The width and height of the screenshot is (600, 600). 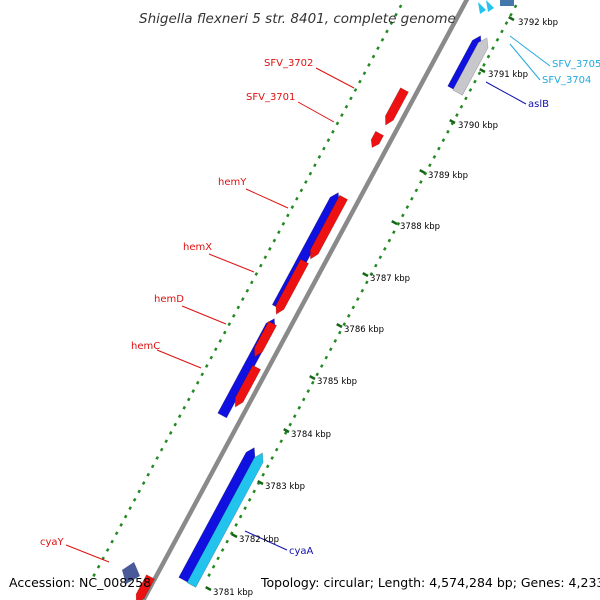 What do you see at coordinates (225, 520) in the screenshot?
I see `gene-cyaA-arrow` at bounding box center [225, 520].